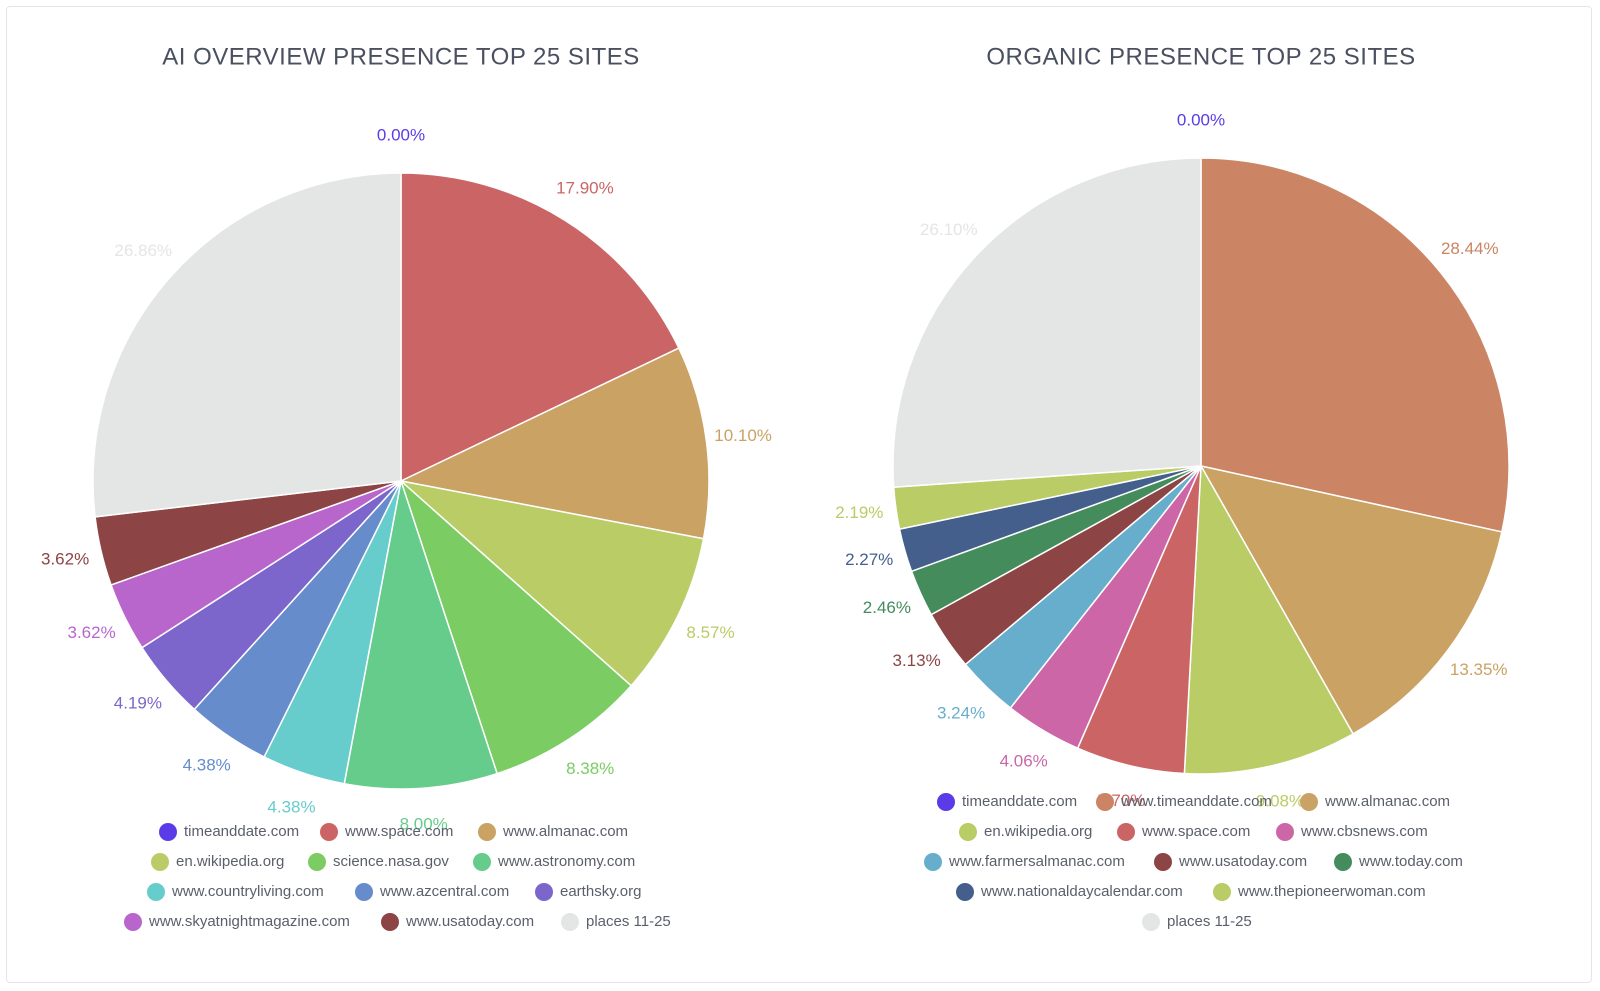 Image resolution: width=1600 pixels, height=991 pixels. What do you see at coordinates (949, 229) in the screenshot?
I see `slice-label: 26.10%` at bounding box center [949, 229].